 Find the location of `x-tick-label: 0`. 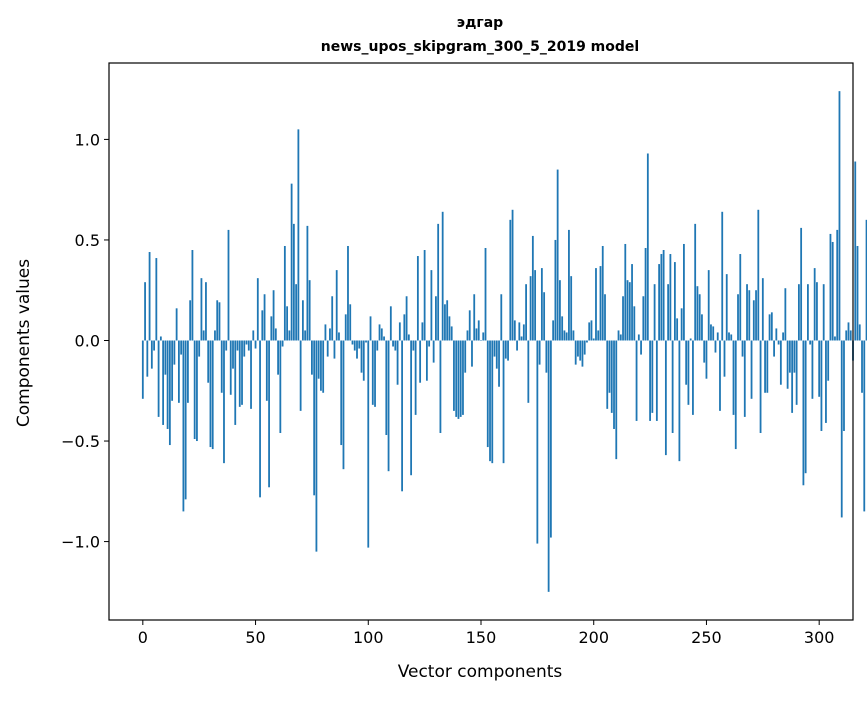

x-tick-label: 0 is located at coordinates (143, 637).